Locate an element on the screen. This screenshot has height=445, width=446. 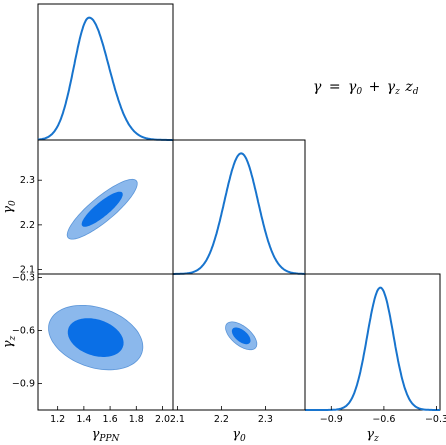
model-equation: γ = γ0 + γz zd is located at coordinates (366, 88).